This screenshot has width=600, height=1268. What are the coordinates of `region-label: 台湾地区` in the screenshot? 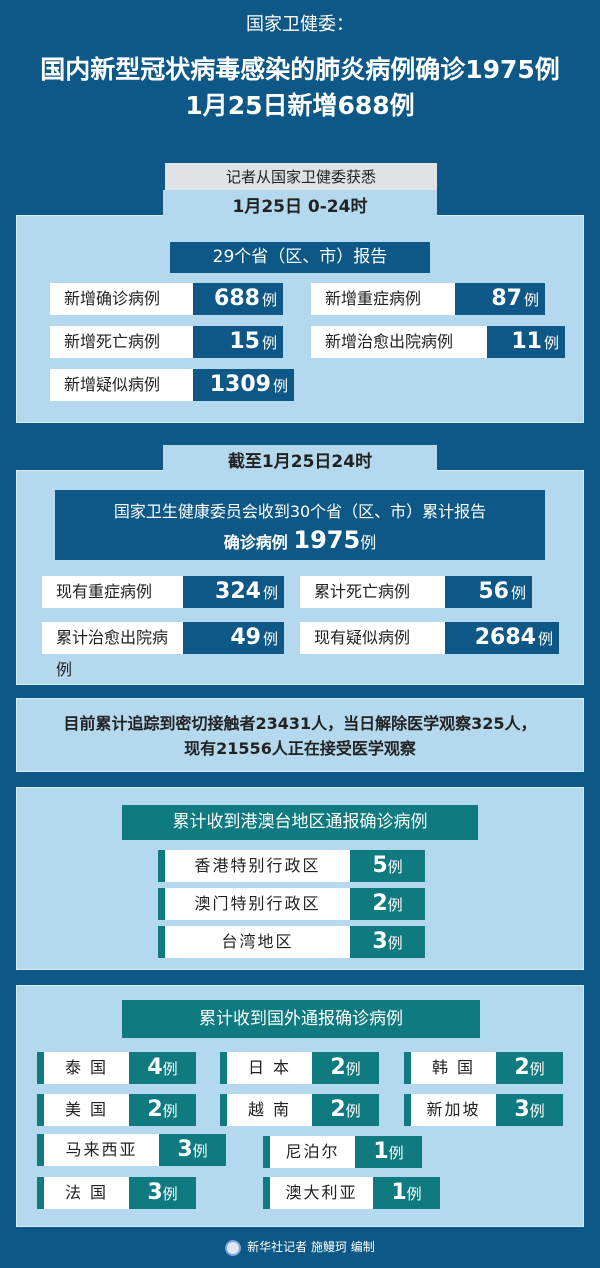 It's located at (254, 942).